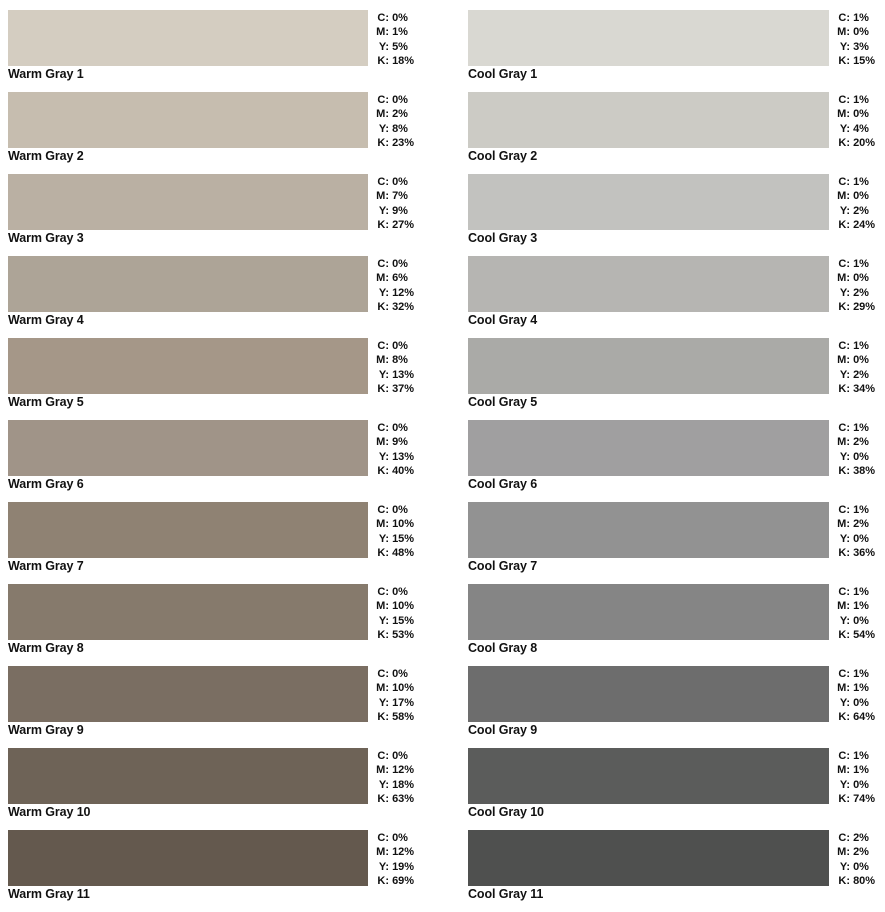  I want to click on cmyk-row-m: M: 1%, so click(855, 688).